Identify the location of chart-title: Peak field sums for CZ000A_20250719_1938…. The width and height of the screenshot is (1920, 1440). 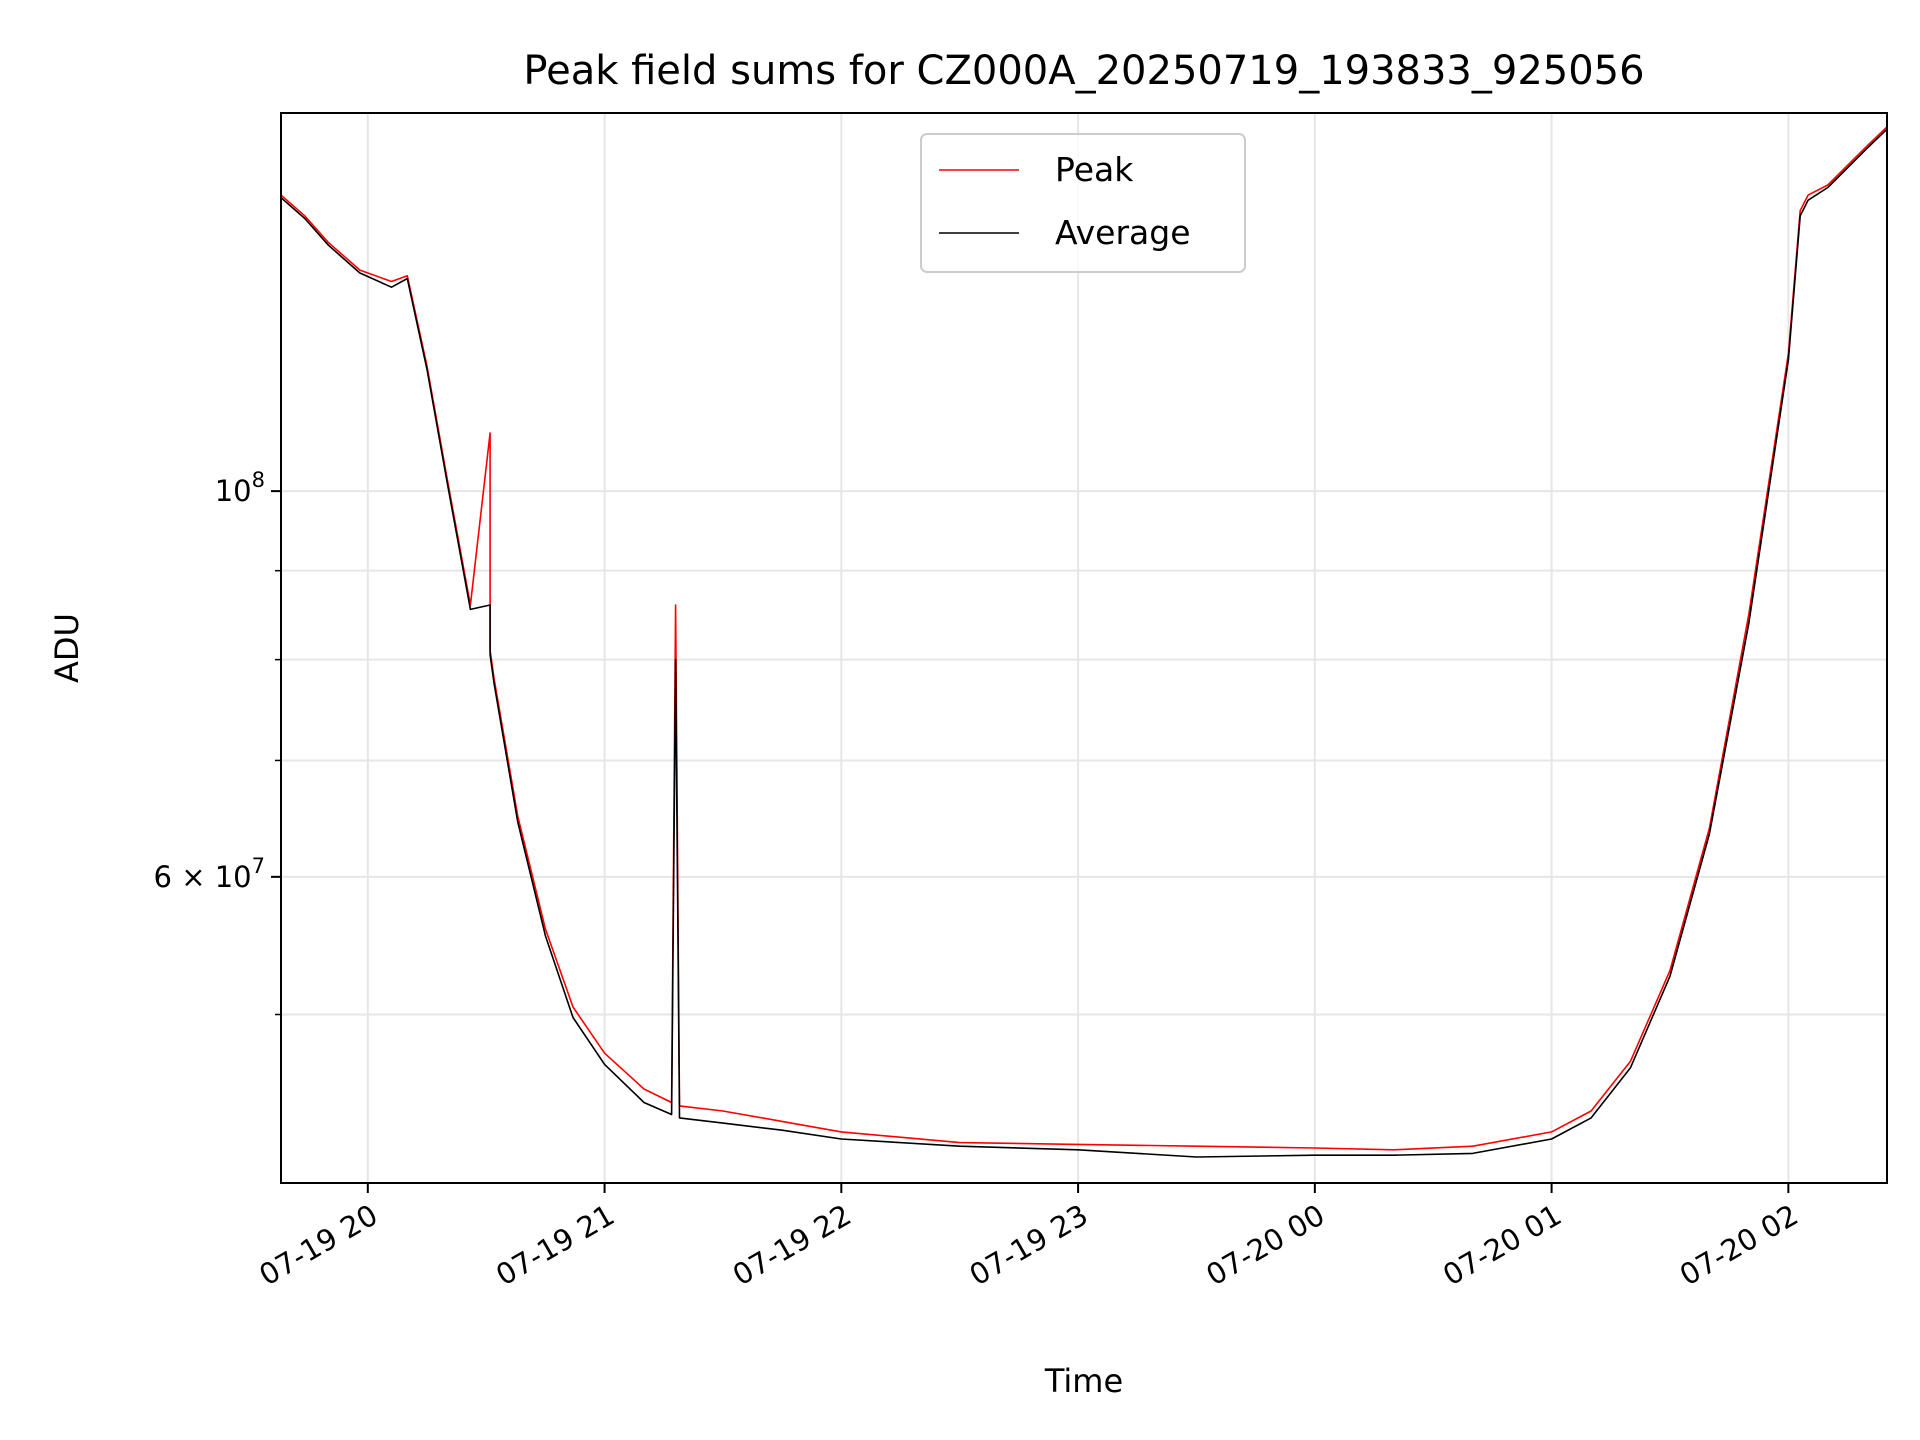
(1083, 71).